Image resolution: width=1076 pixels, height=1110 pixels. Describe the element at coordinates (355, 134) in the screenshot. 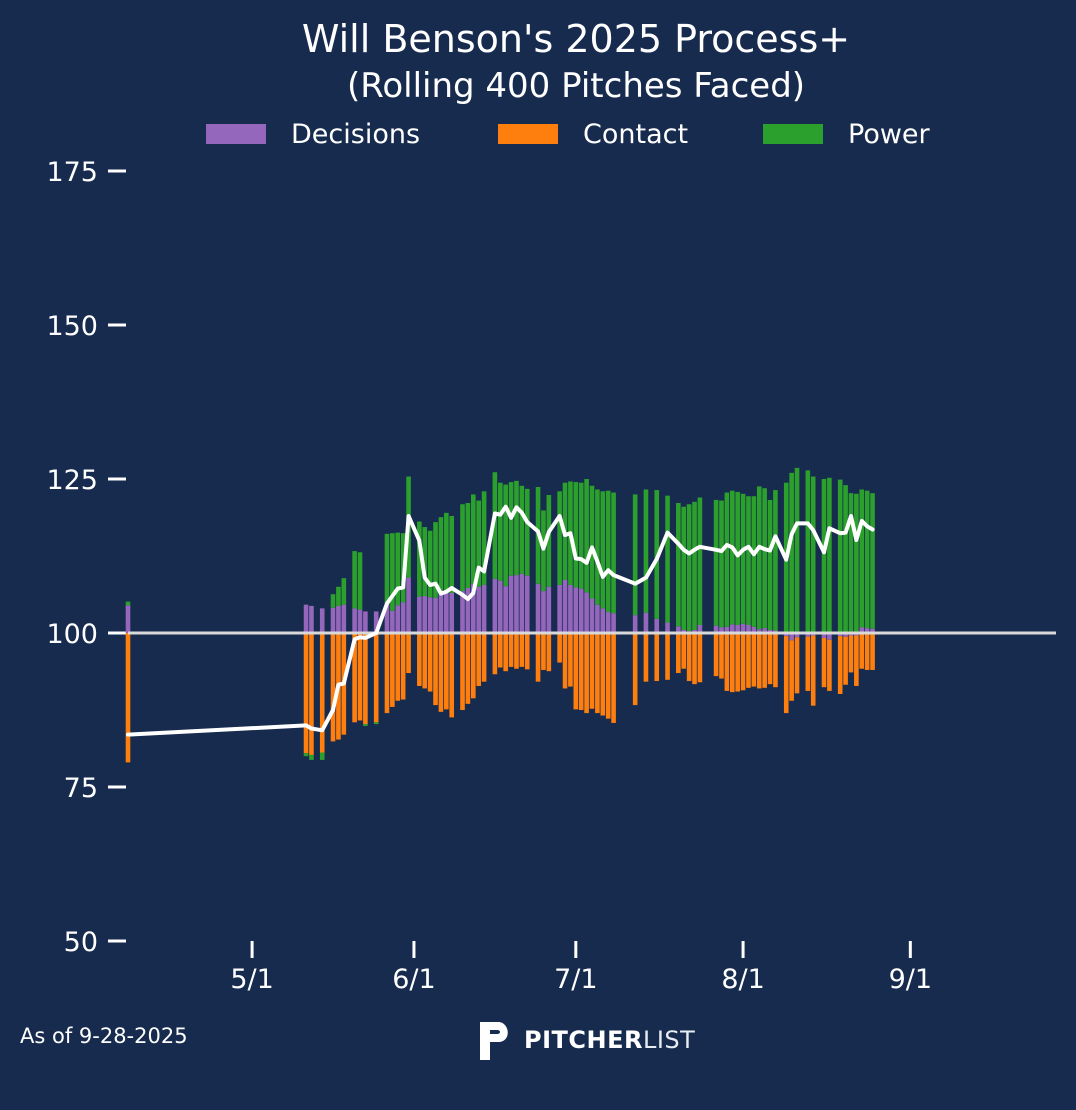

I see `legend-label-decisions: Decisions` at that location.